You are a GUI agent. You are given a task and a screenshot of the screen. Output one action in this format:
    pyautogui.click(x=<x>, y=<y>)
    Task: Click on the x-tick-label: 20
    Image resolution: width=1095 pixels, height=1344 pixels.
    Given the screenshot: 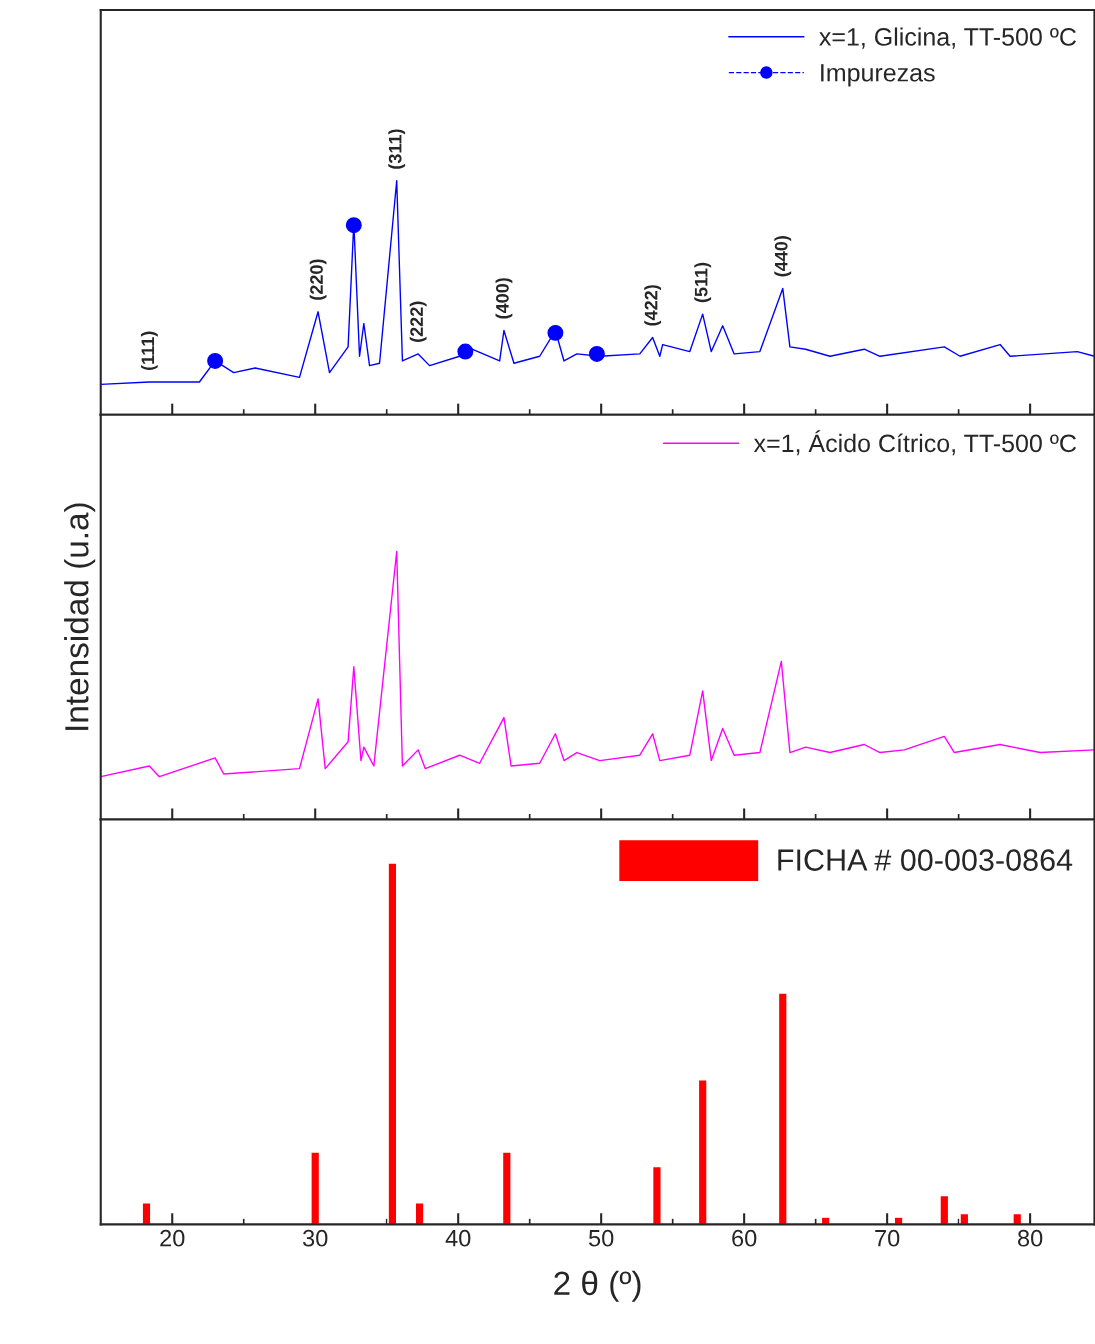 What is the action you would take?
    pyautogui.click(x=172, y=1238)
    